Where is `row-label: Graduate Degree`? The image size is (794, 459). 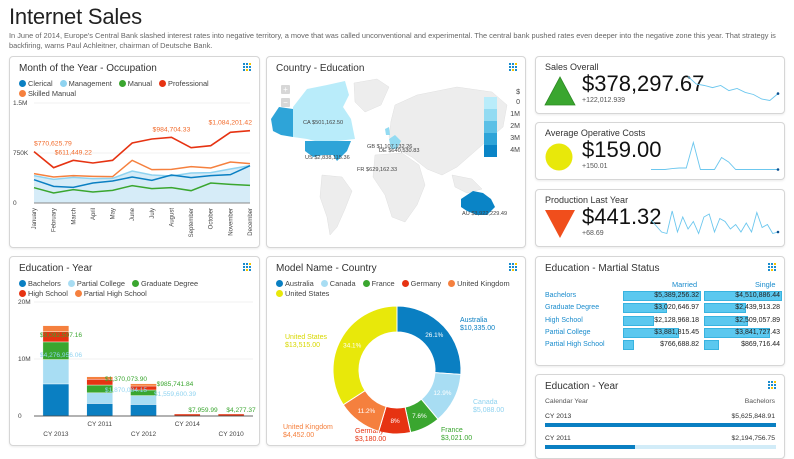
row-label: Graduate Degree is located at coordinates (572, 308).